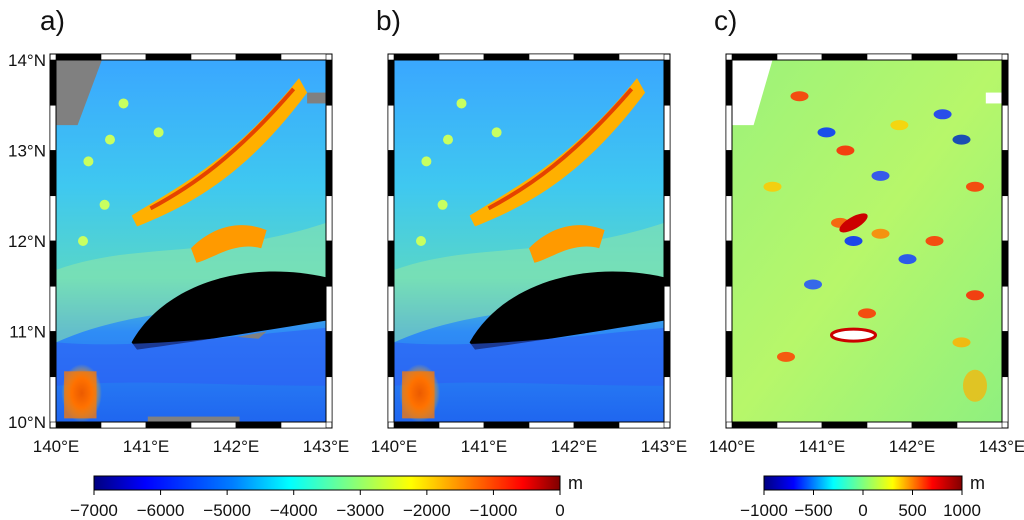  What do you see at coordinates (725, 20) in the screenshot?
I see `panel-label: c)` at bounding box center [725, 20].